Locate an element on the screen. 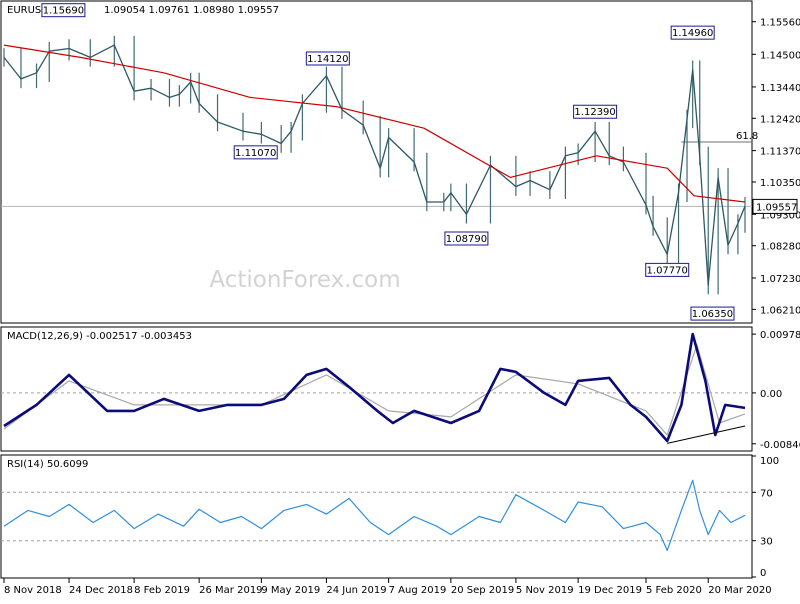  price-annotation-label: 1.11070 is located at coordinates (255, 153).